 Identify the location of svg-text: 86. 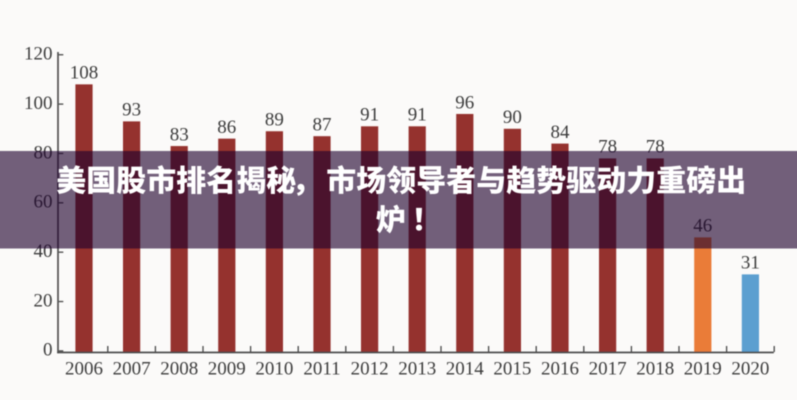
(226, 127).